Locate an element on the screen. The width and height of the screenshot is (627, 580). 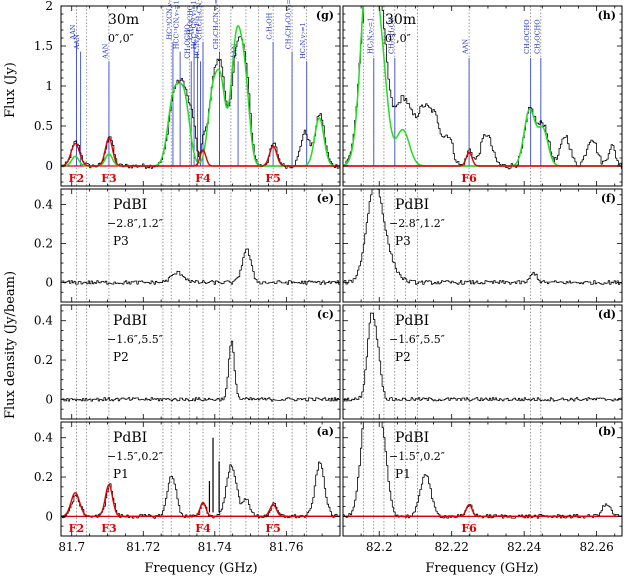
x-tick-label: 82.26 is located at coordinates (596, 547).